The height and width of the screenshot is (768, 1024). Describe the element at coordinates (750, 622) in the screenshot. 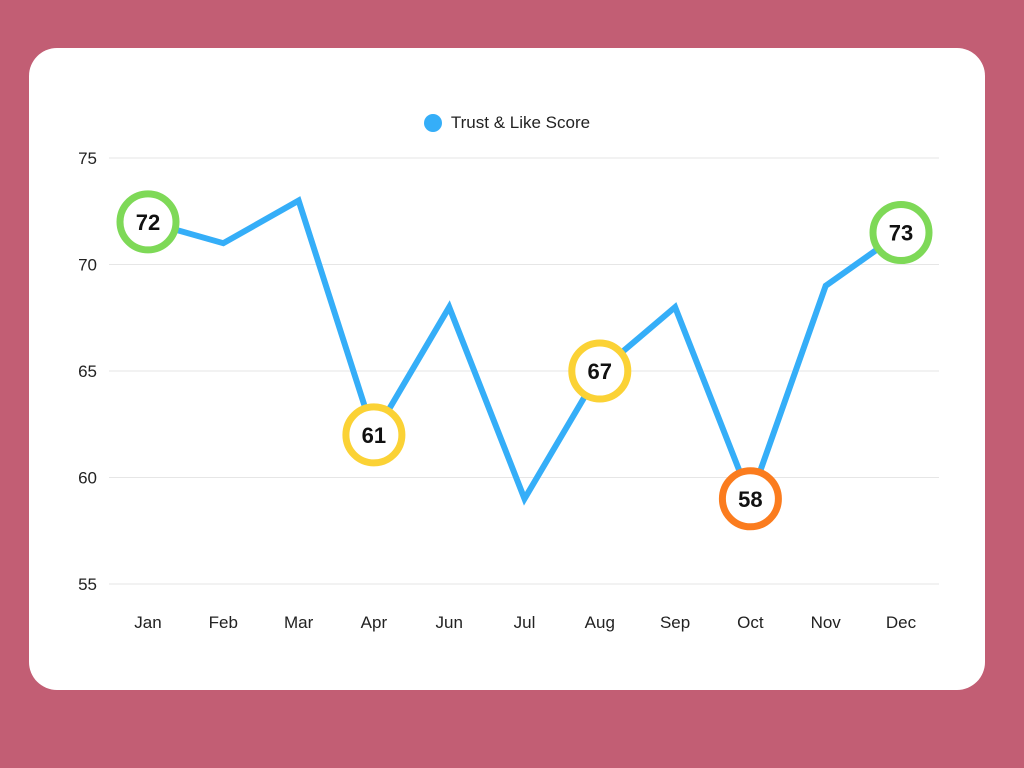

I see `x-tick-label: Oct` at that location.